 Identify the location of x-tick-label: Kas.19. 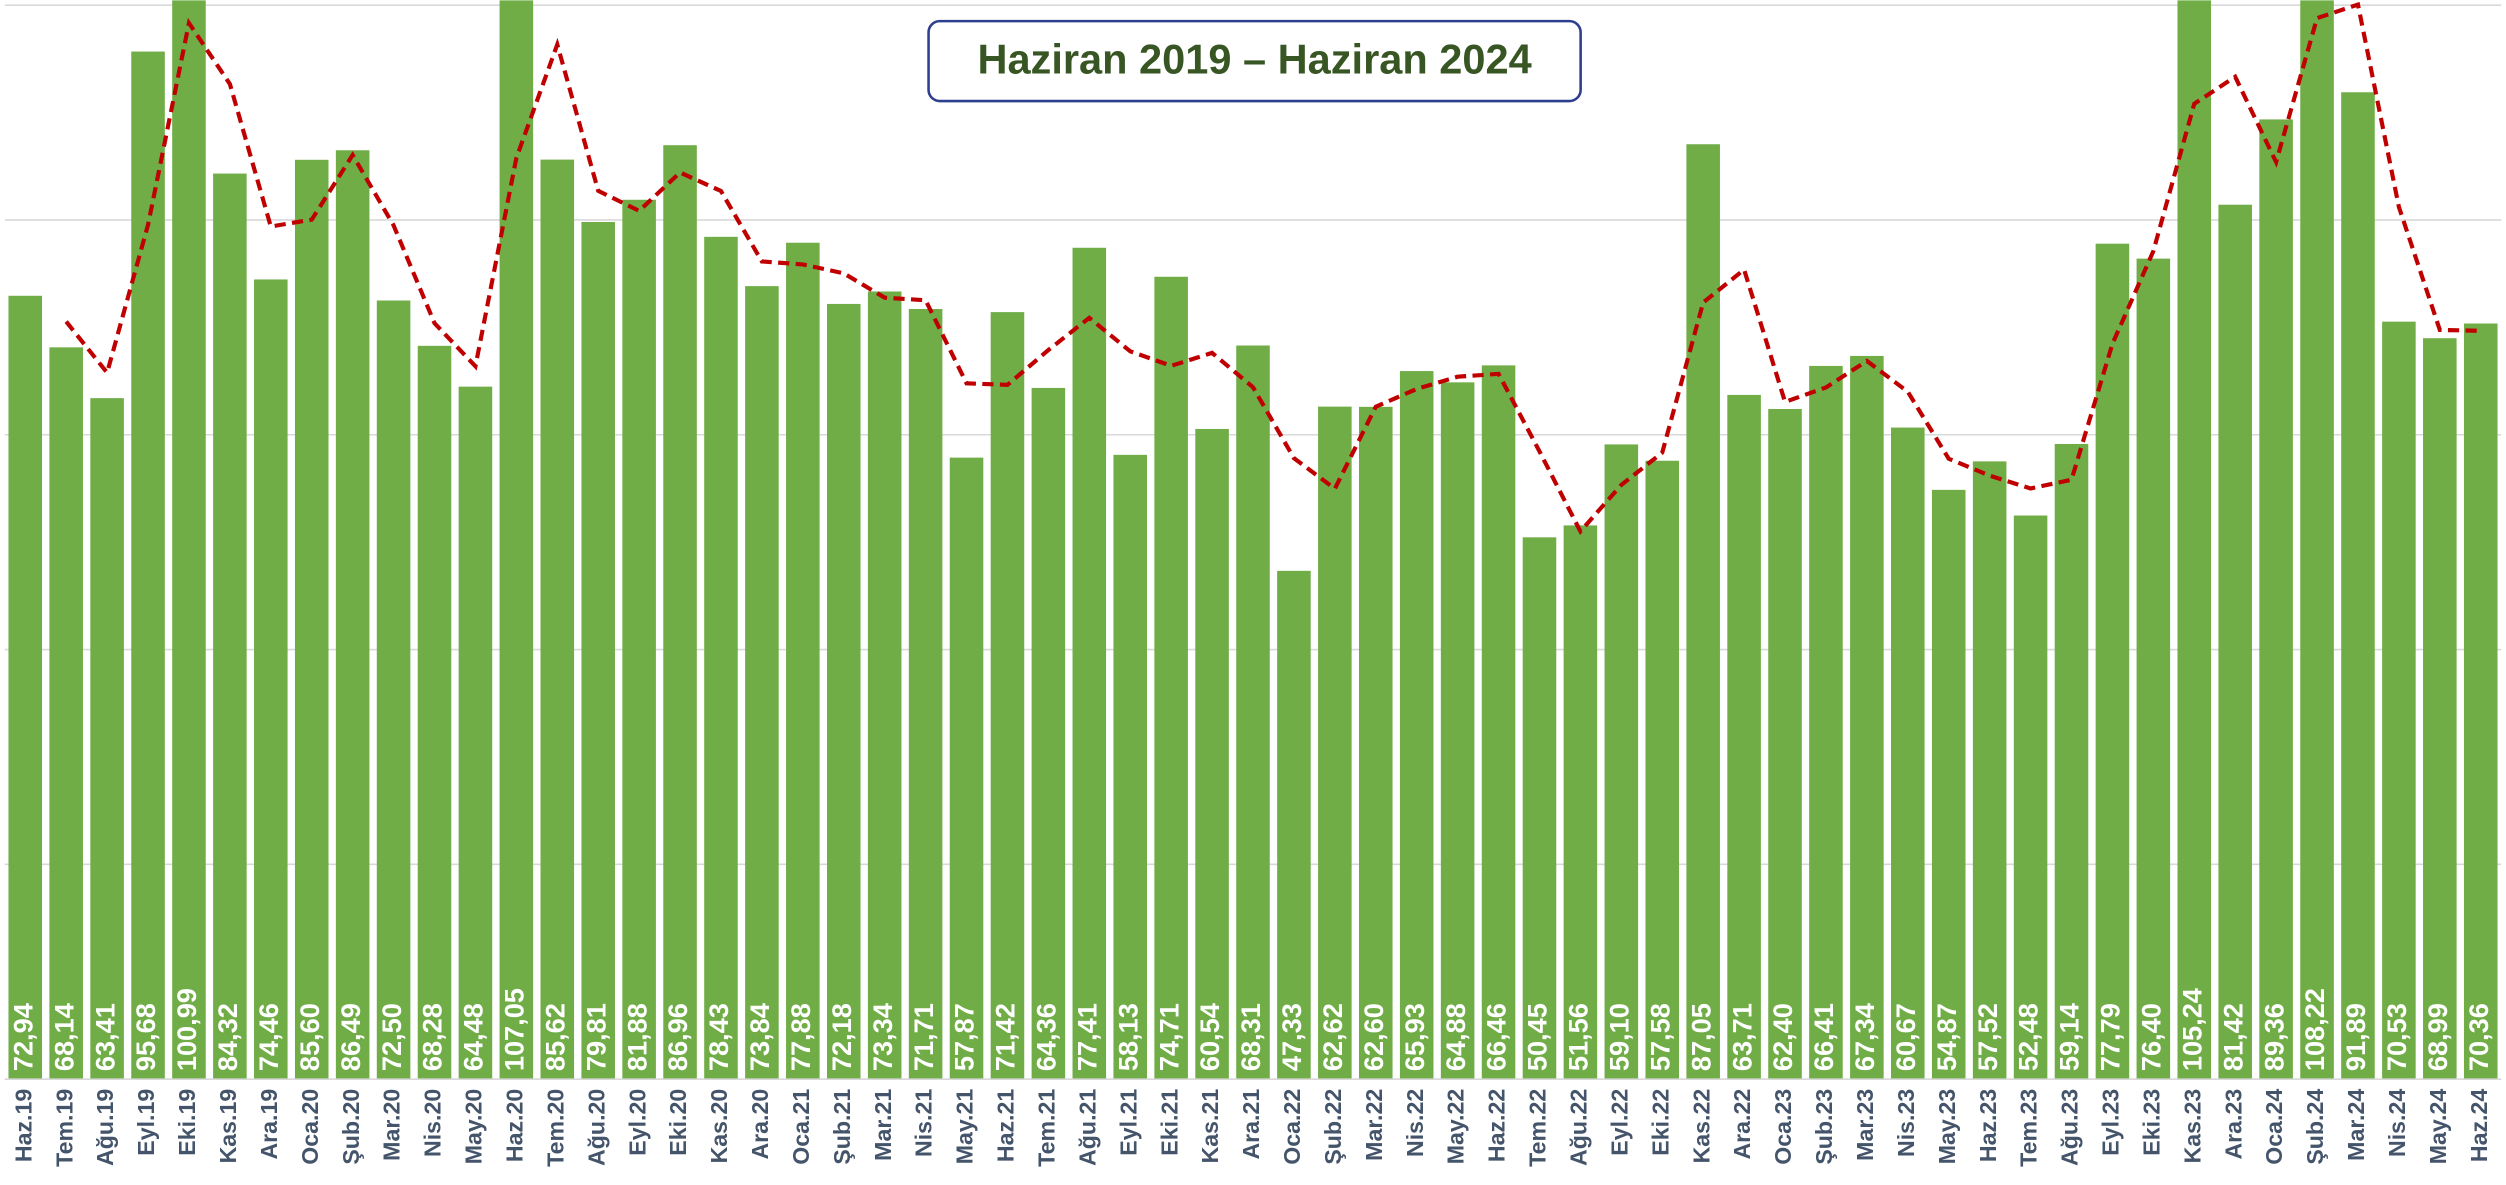
(228, 1126).